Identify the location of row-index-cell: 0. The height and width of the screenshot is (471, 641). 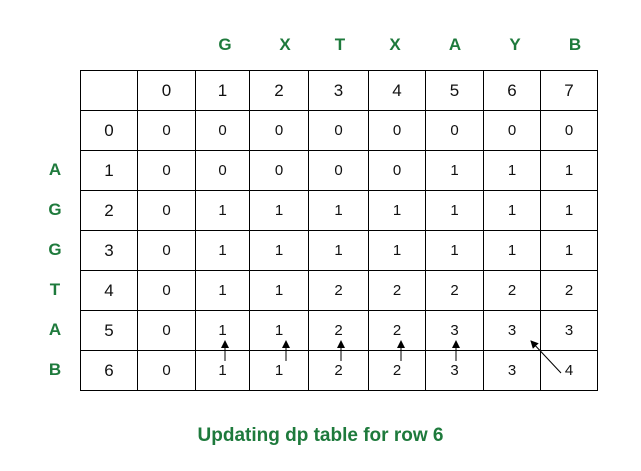
(109, 130).